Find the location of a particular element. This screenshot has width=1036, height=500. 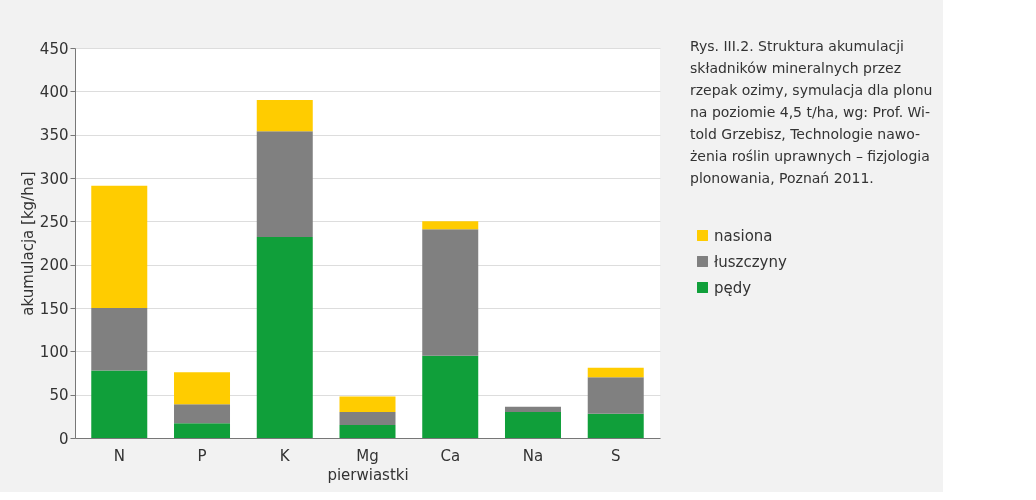

y-tick-label: 250 is located at coordinates (54, 221).